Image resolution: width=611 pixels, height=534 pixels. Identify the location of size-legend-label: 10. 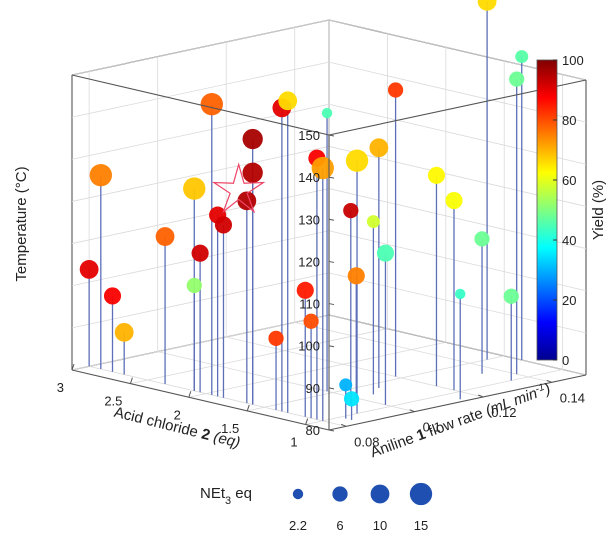
(380, 525).